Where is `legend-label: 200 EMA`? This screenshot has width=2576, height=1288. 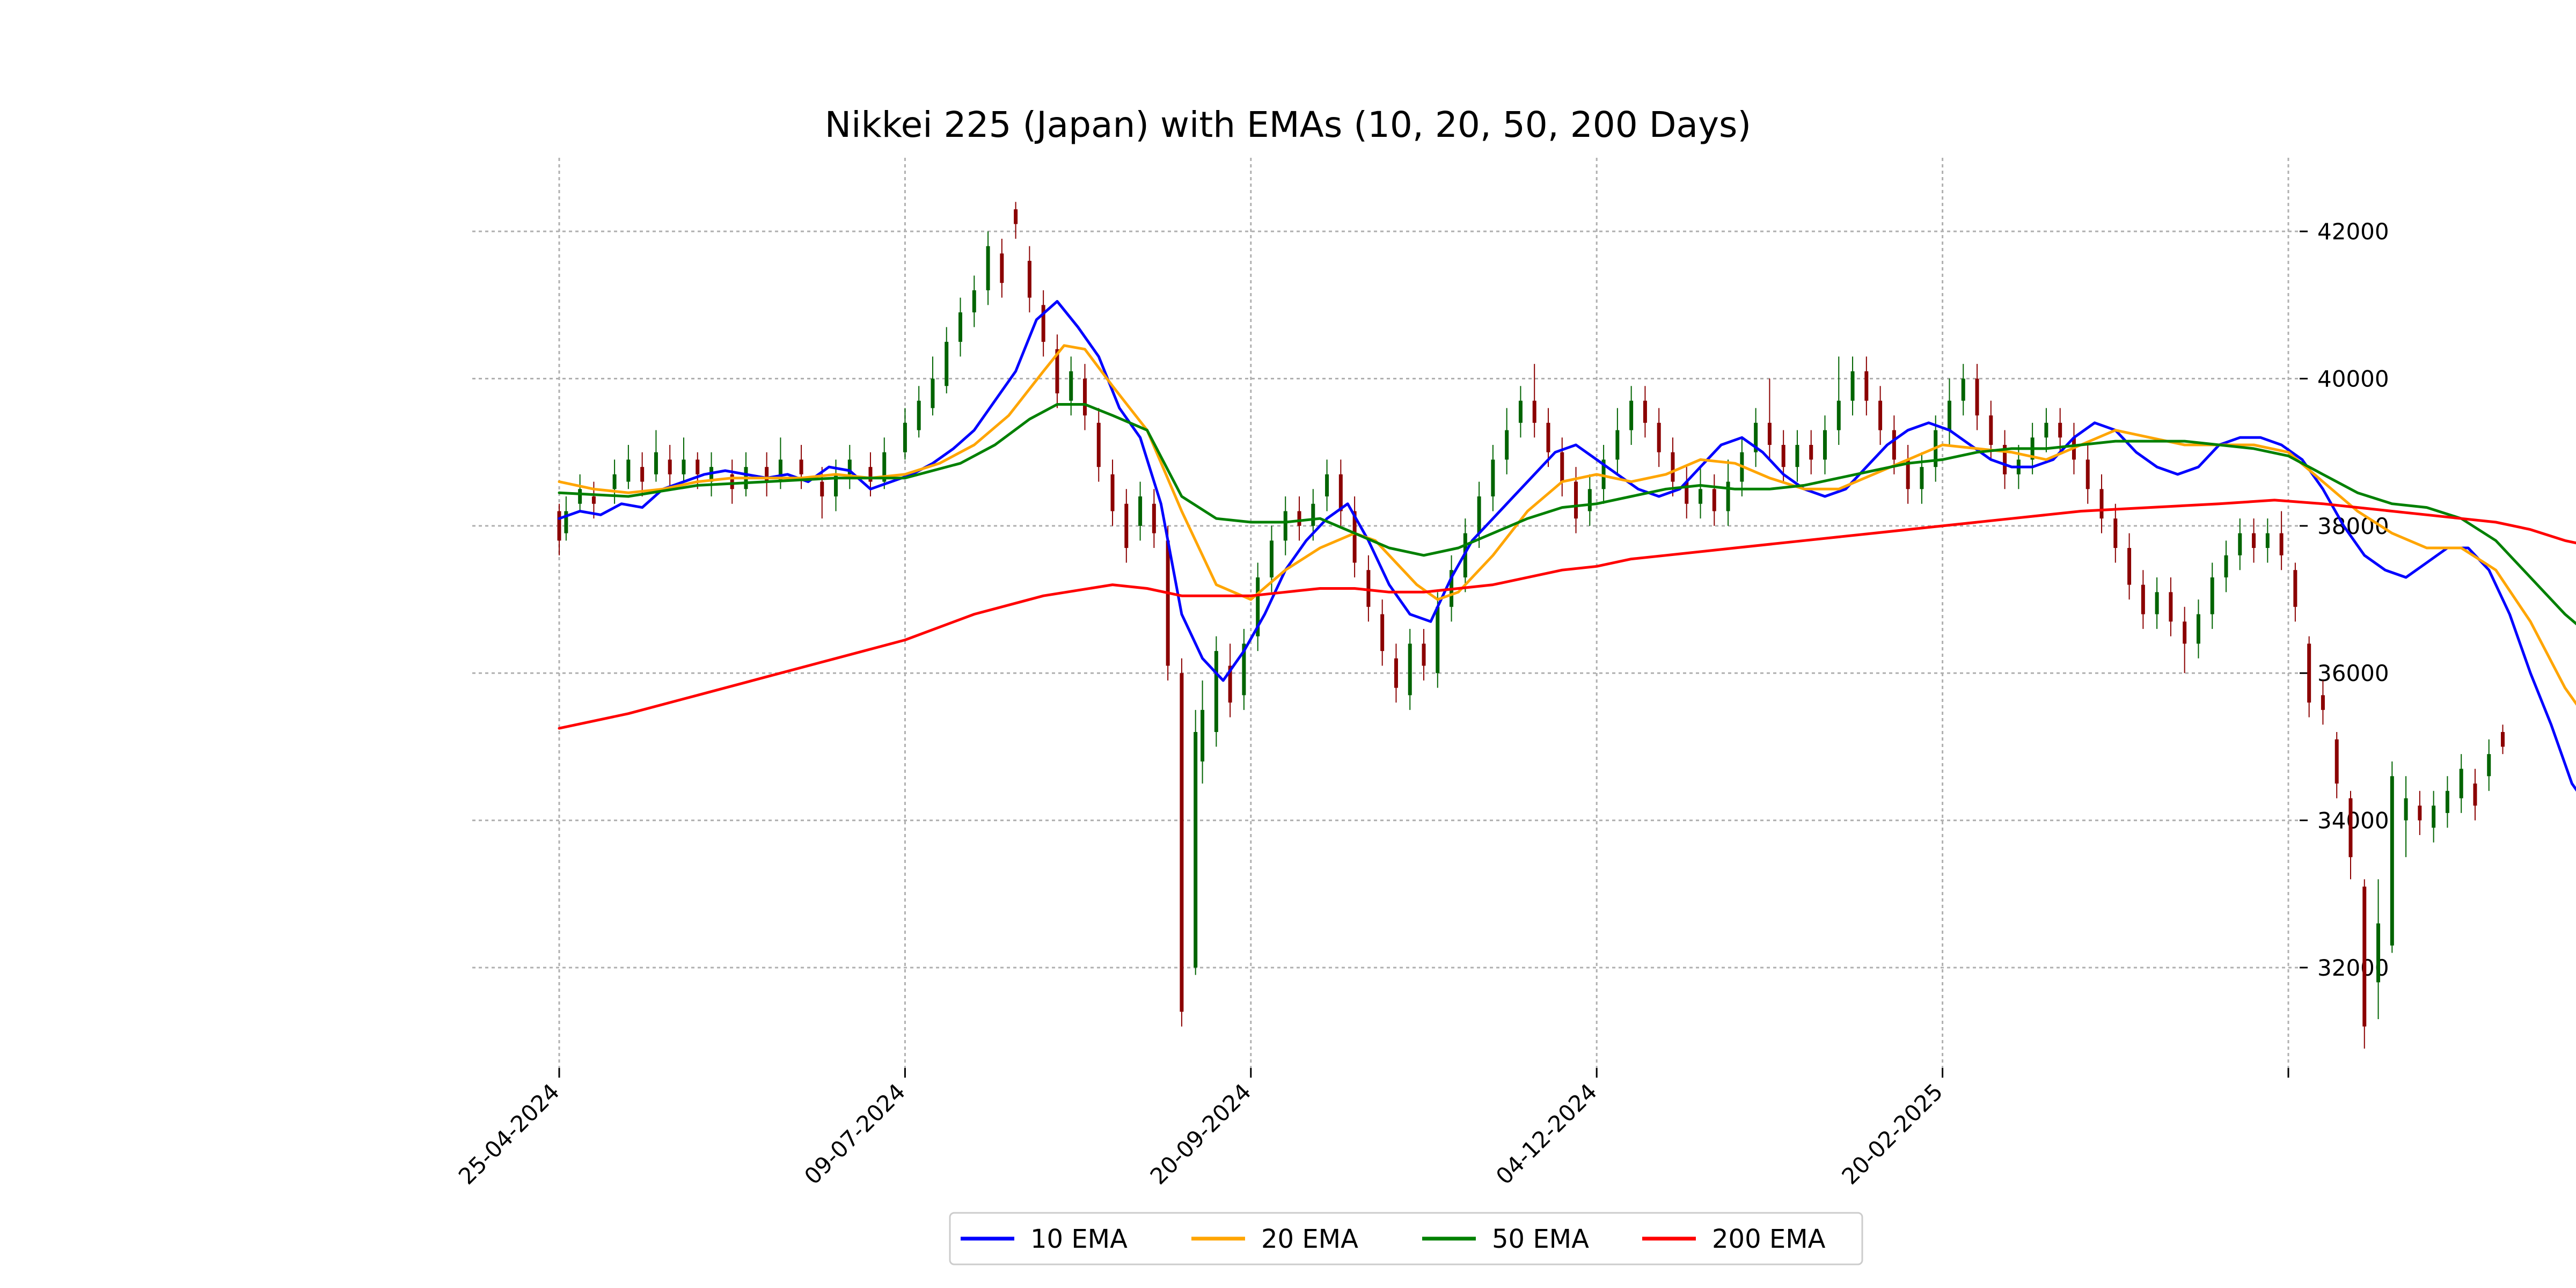 legend-label: 200 EMA is located at coordinates (1769, 1239).